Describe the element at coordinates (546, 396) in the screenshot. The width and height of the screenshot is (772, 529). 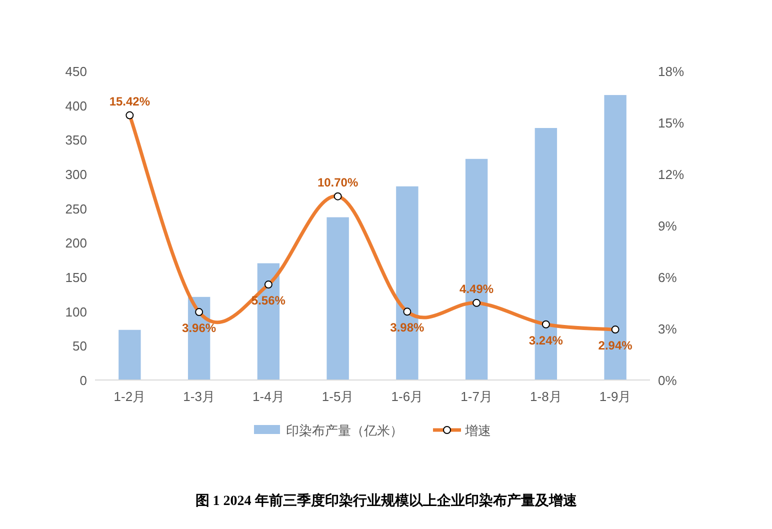
I see `x-tick-label: 1-8月` at that location.